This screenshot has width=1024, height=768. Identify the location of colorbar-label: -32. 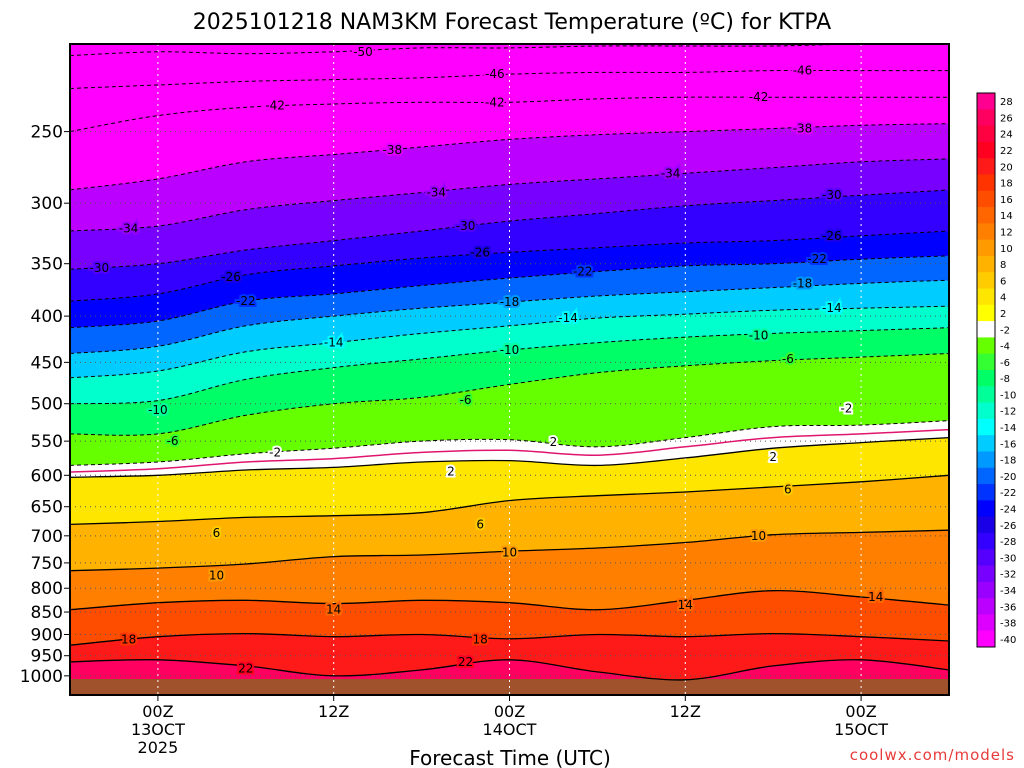
(1008, 575).